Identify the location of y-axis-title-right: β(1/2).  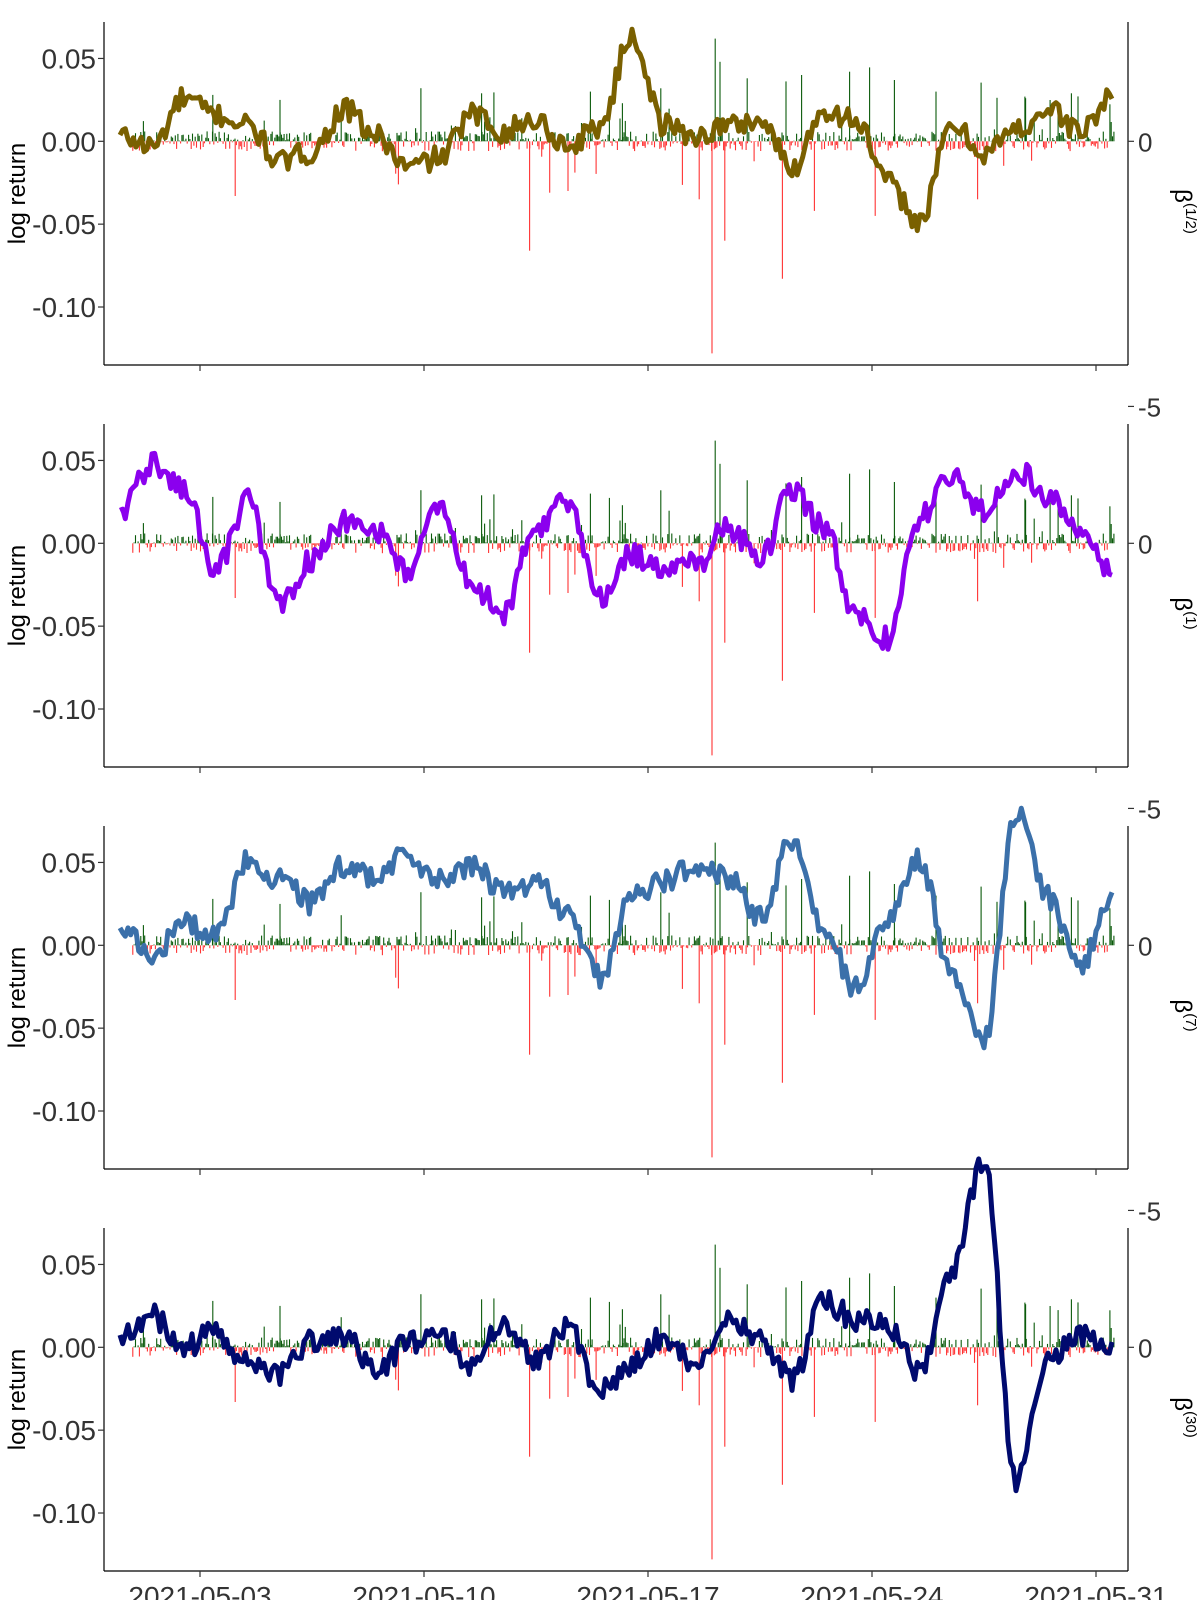
(1184, 211).